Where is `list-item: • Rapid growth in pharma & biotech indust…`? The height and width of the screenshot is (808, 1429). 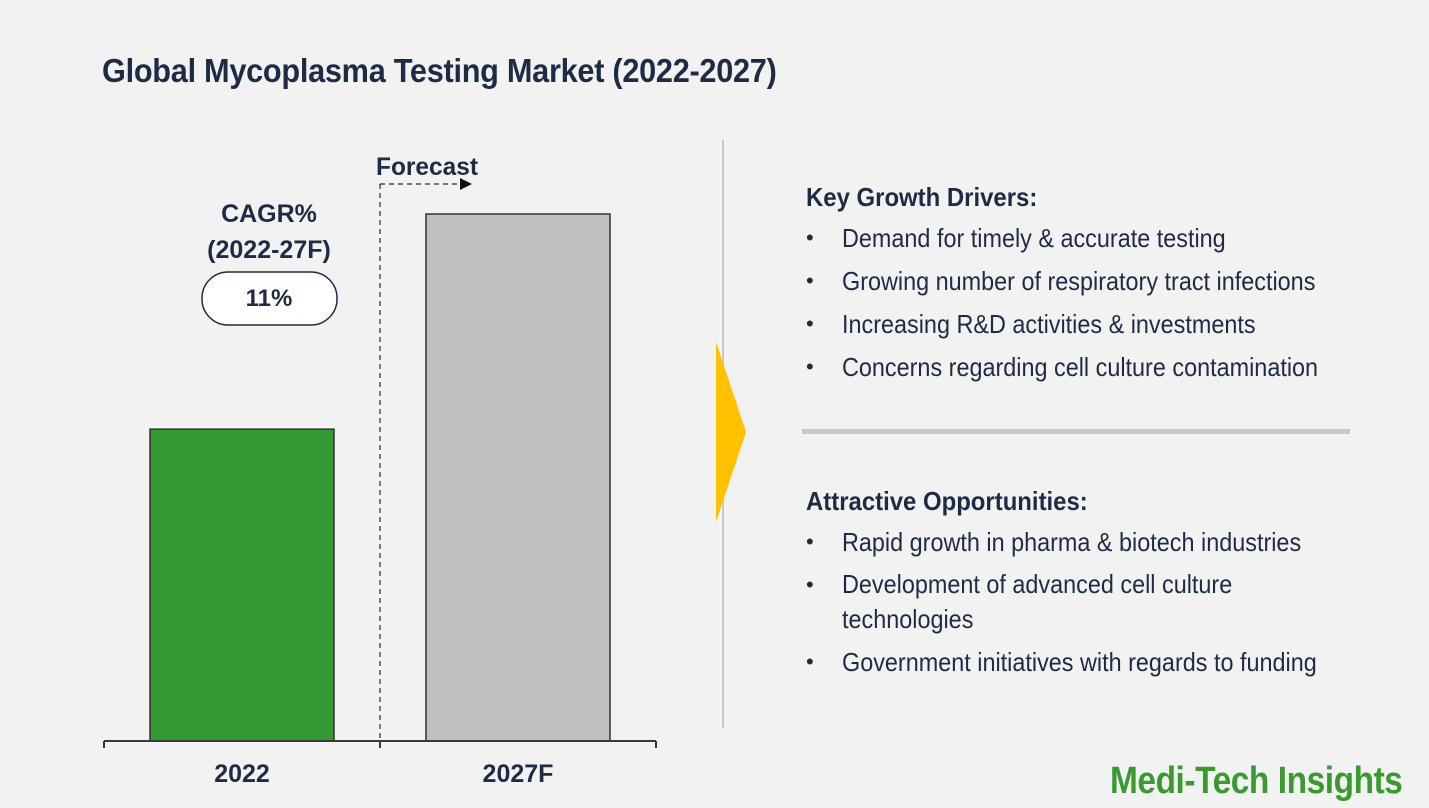 list-item: • Rapid growth in pharma & biotech indust… is located at coordinates (1088, 542).